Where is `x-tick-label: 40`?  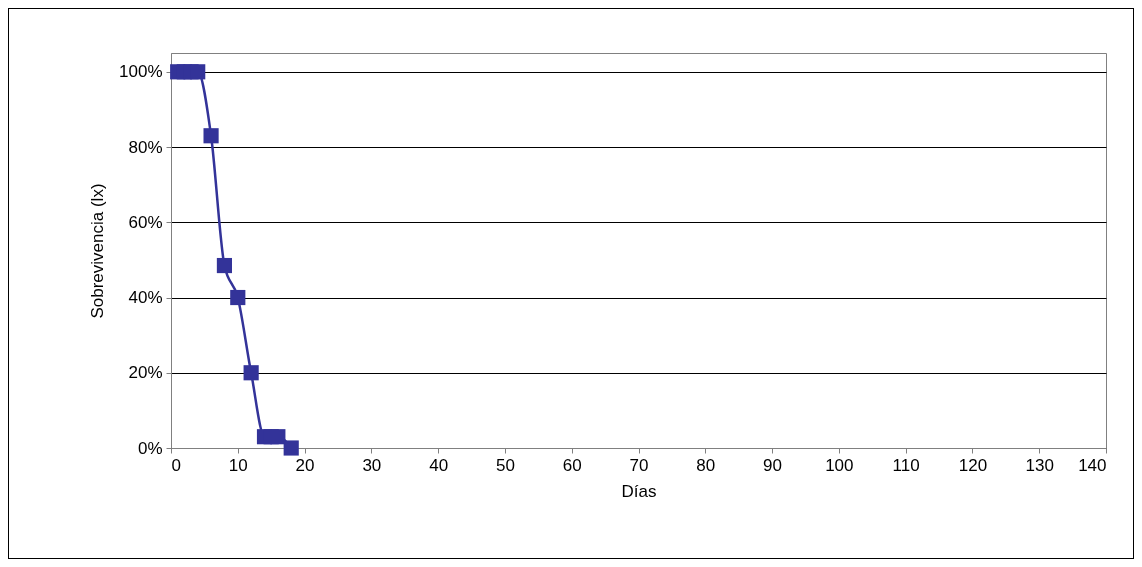 x-tick-label: 40 is located at coordinates (439, 465).